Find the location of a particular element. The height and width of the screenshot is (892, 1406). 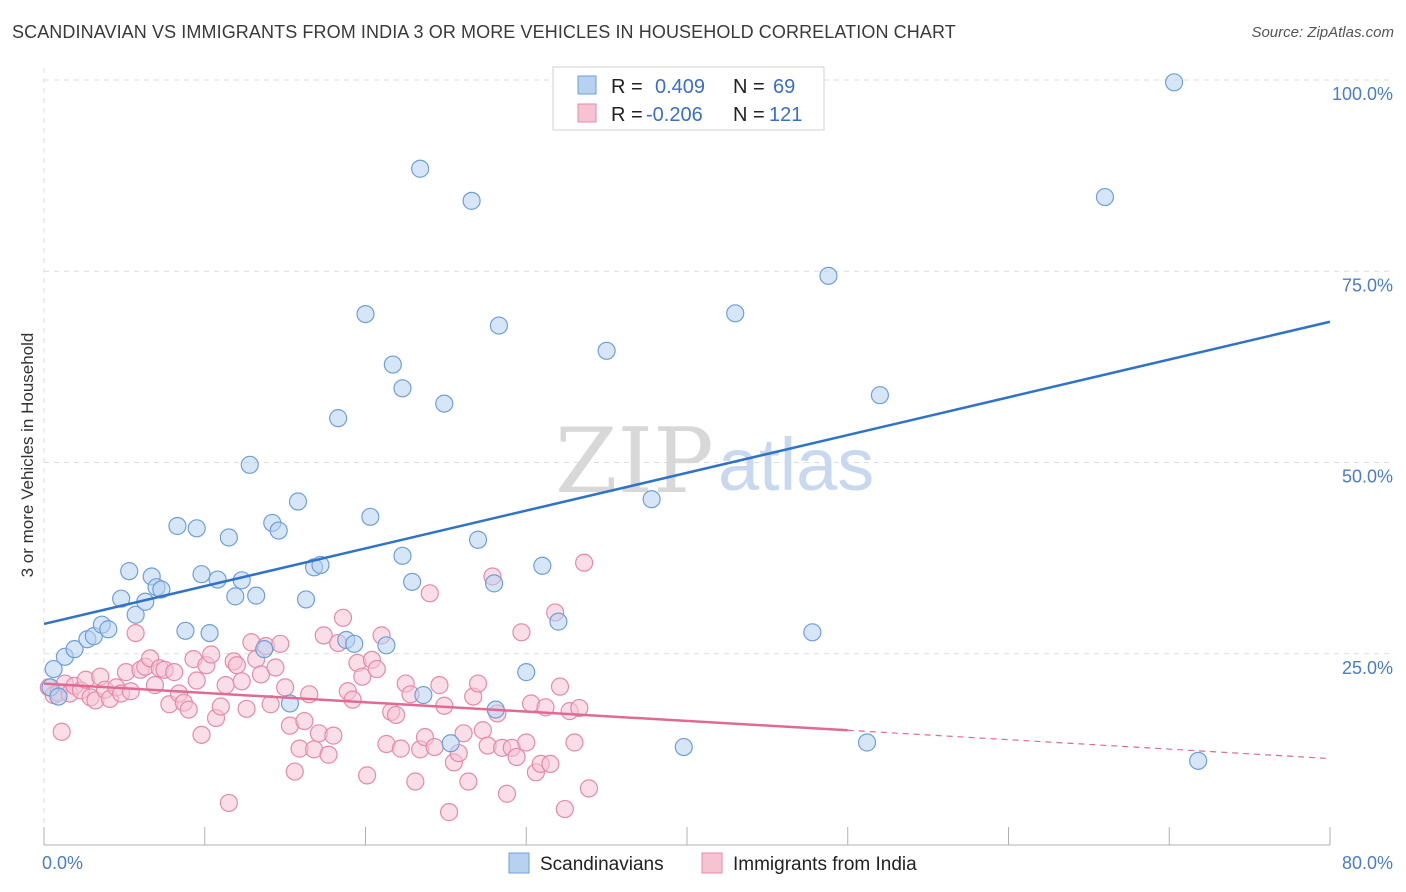

y-tick-label-3: 100.0% is located at coordinates (1362, 94).